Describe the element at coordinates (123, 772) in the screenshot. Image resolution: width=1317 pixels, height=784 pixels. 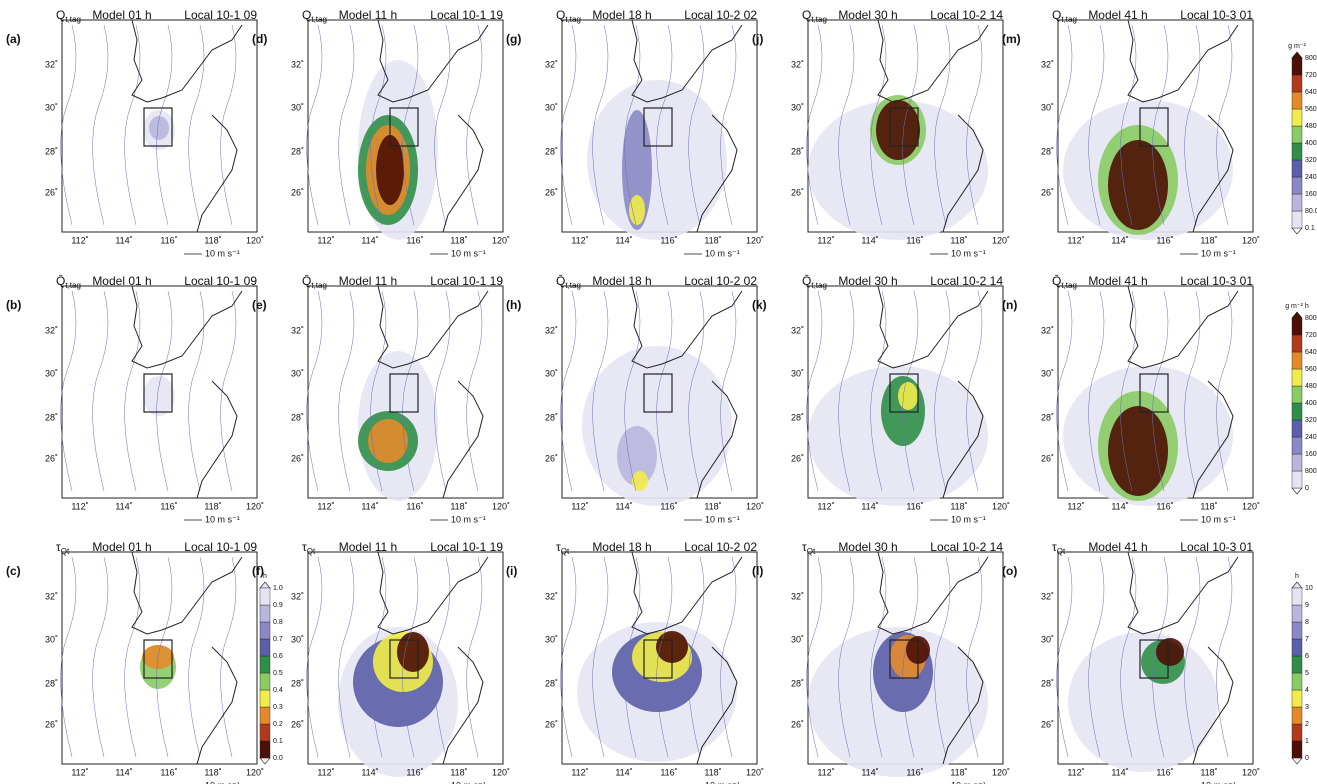
I see `lon-label: 114˚` at that location.